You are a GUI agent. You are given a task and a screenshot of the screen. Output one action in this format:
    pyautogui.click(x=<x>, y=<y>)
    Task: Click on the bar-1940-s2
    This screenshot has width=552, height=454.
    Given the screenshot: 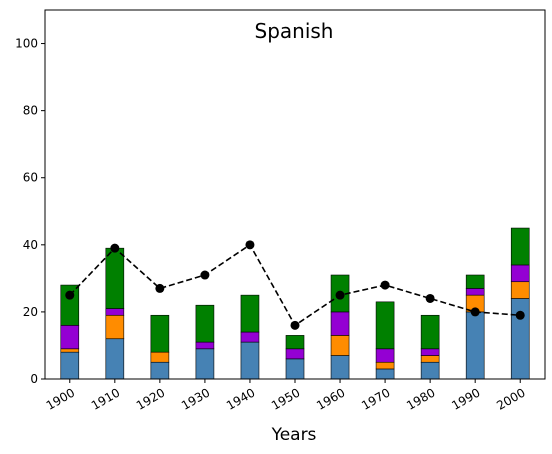 What is the action you would take?
    pyautogui.click(x=250, y=337)
    